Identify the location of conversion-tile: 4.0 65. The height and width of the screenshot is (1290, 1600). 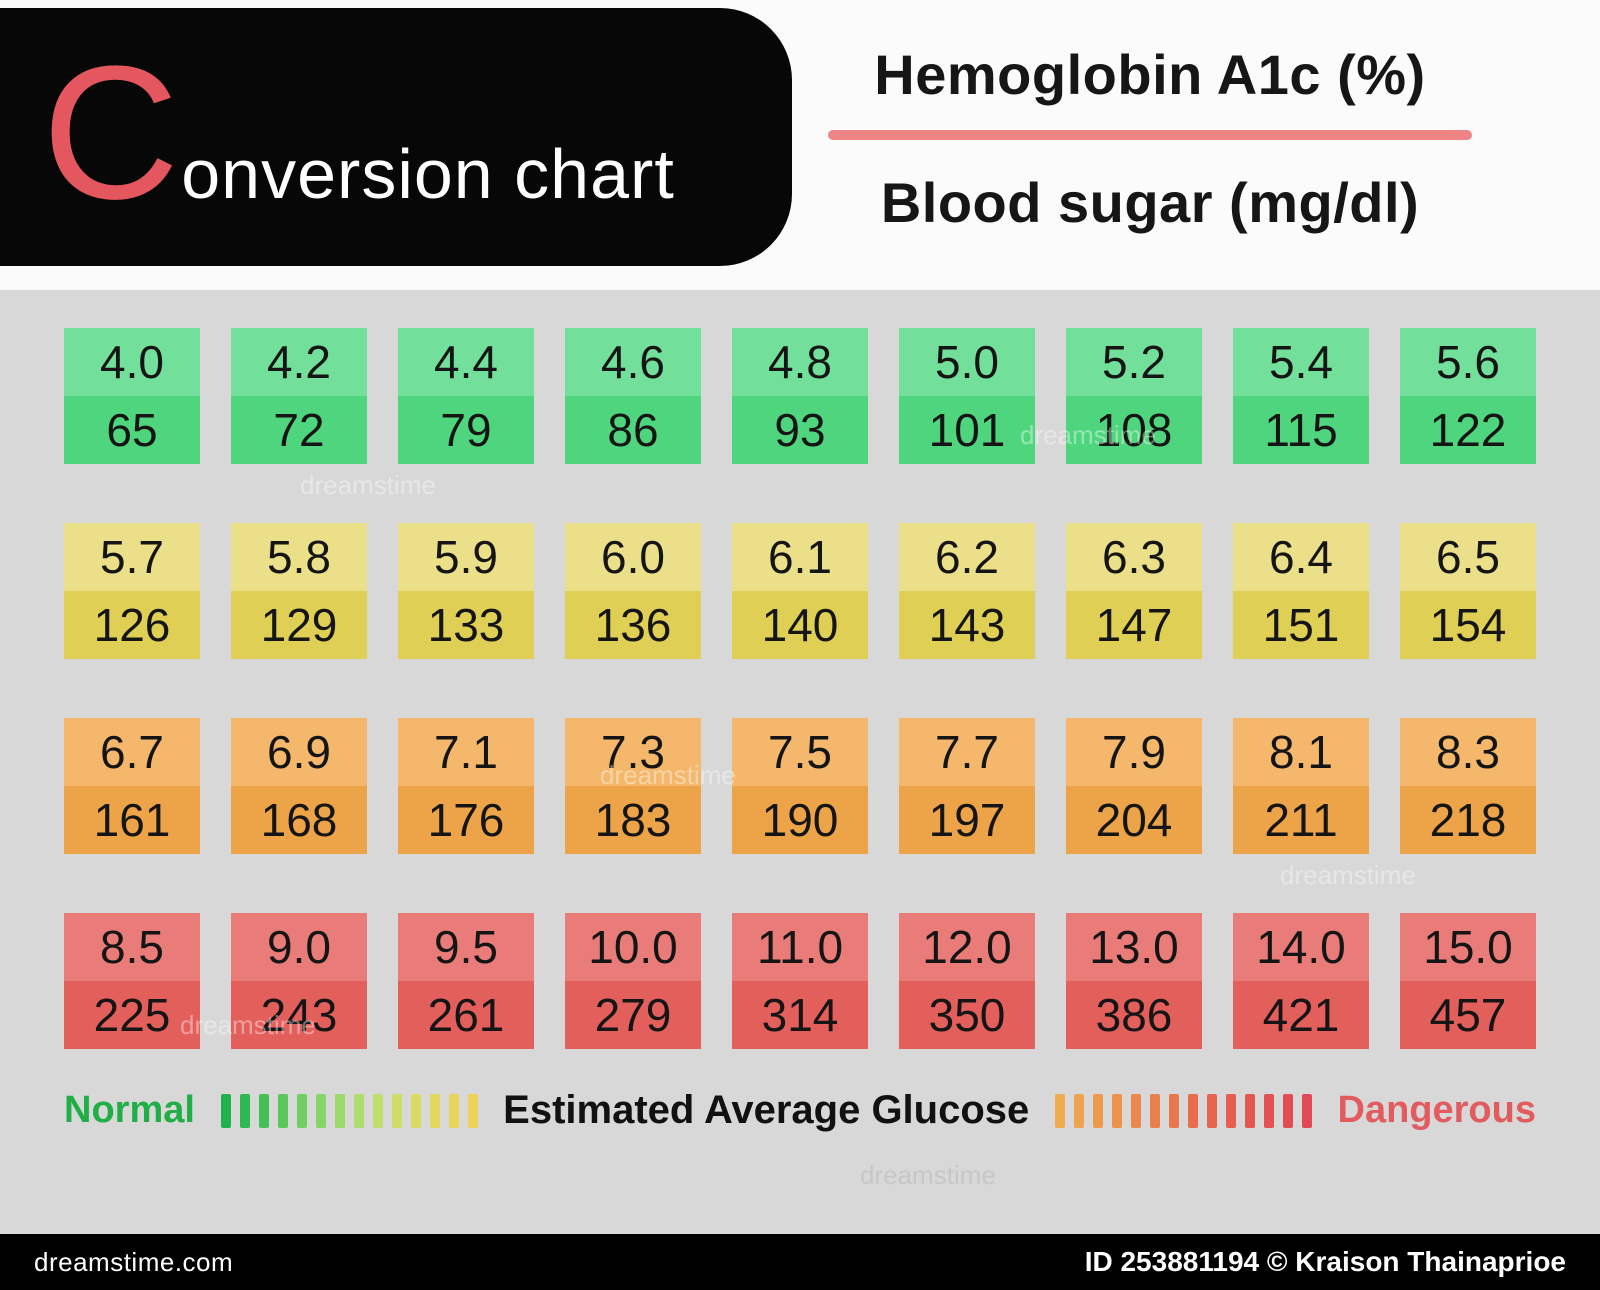
(132, 396).